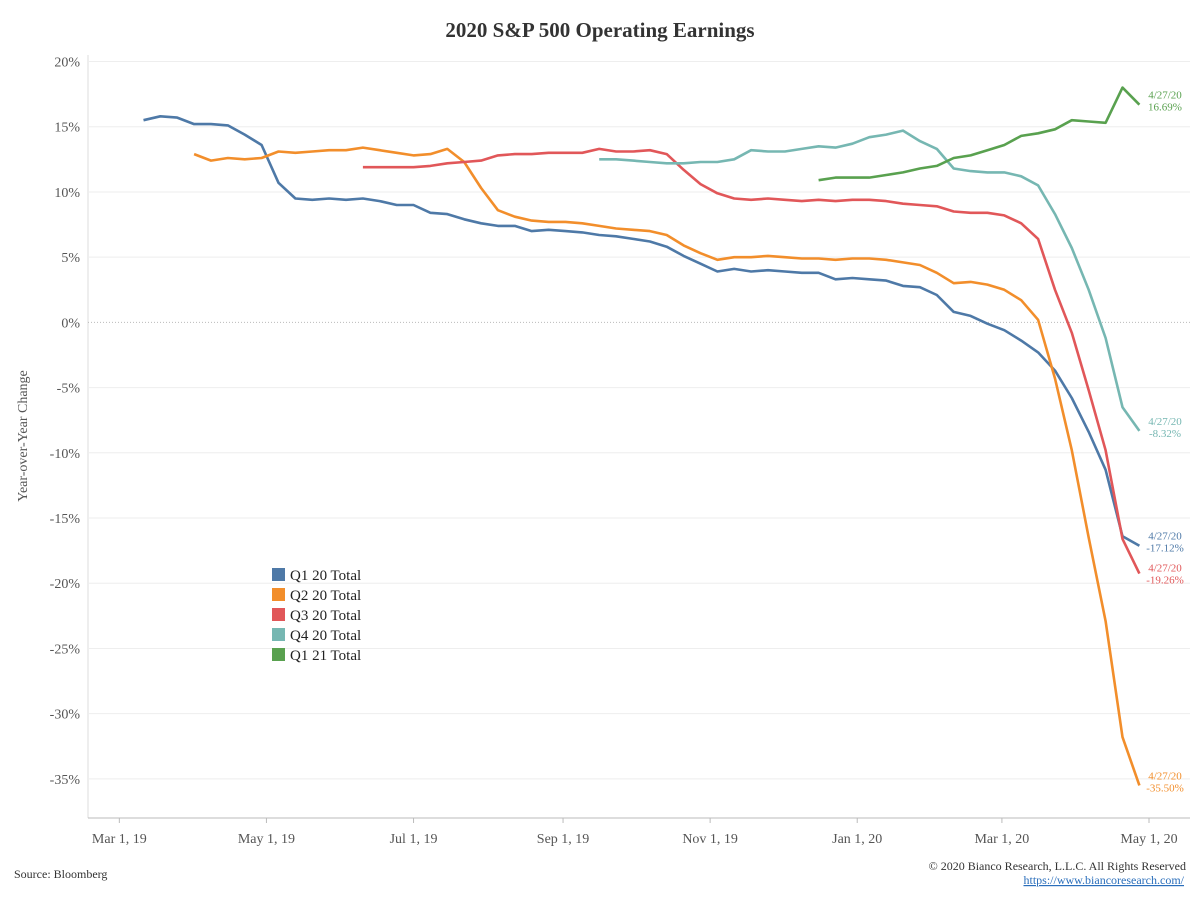  What do you see at coordinates (599, 30) in the screenshot?
I see `chart-title: 2020 S&P 500 Operating Earnings` at bounding box center [599, 30].